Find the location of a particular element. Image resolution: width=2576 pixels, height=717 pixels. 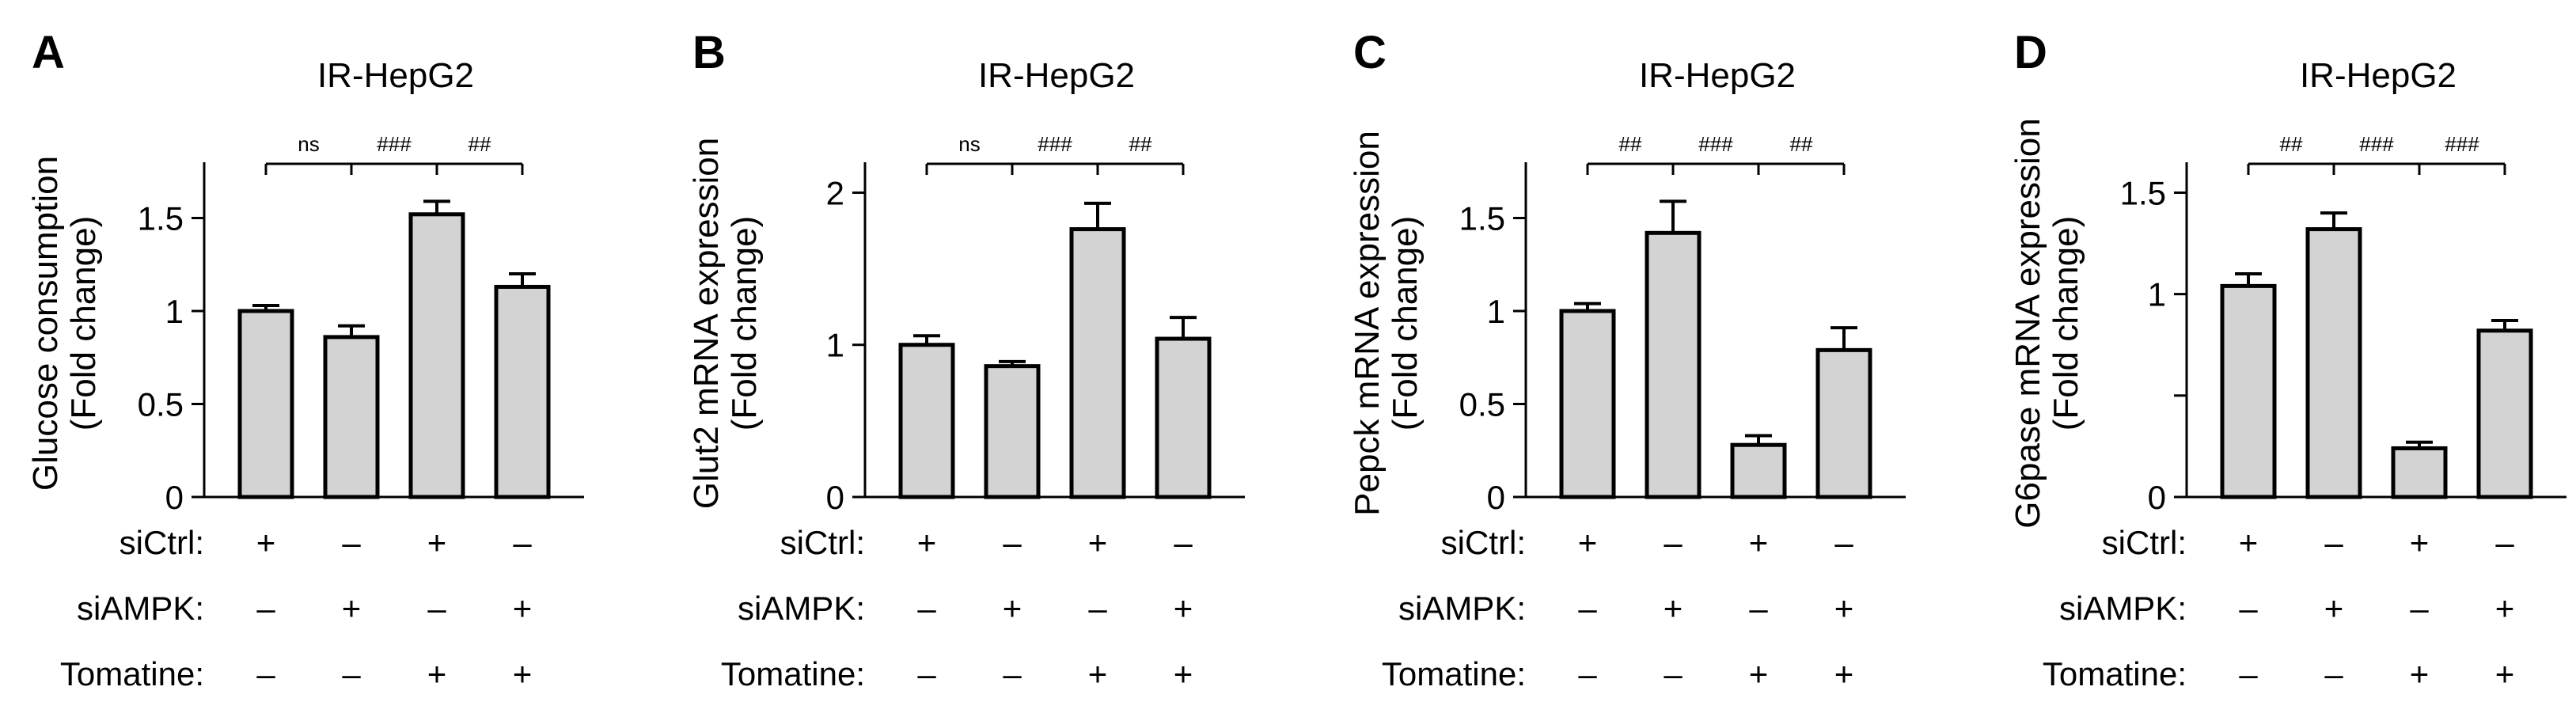

significance-label: ns is located at coordinates (308, 144).